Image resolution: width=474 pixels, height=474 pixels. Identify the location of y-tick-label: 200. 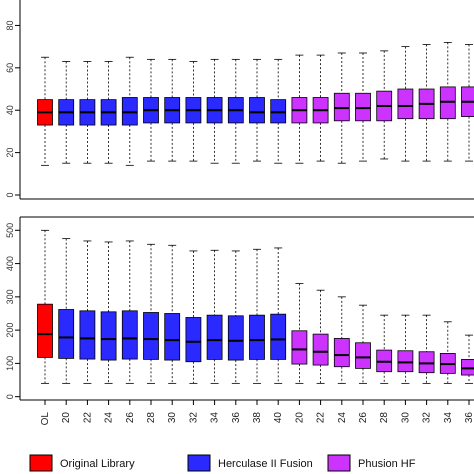
(10, 330).